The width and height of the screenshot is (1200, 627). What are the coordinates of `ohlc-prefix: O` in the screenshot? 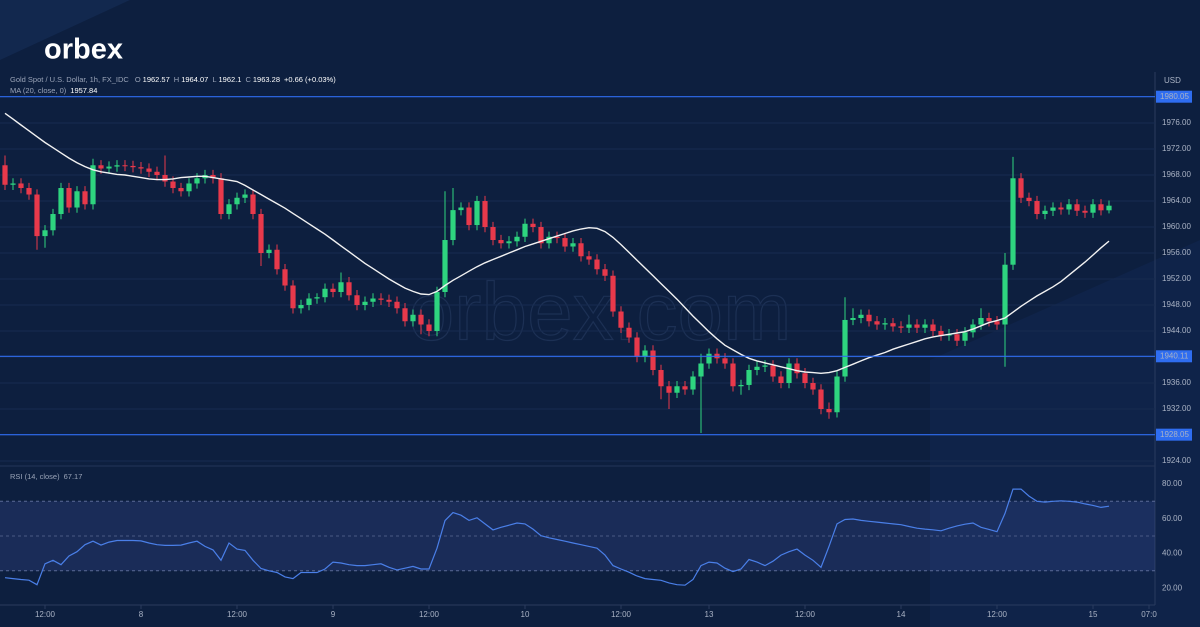 It's located at (138, 79).